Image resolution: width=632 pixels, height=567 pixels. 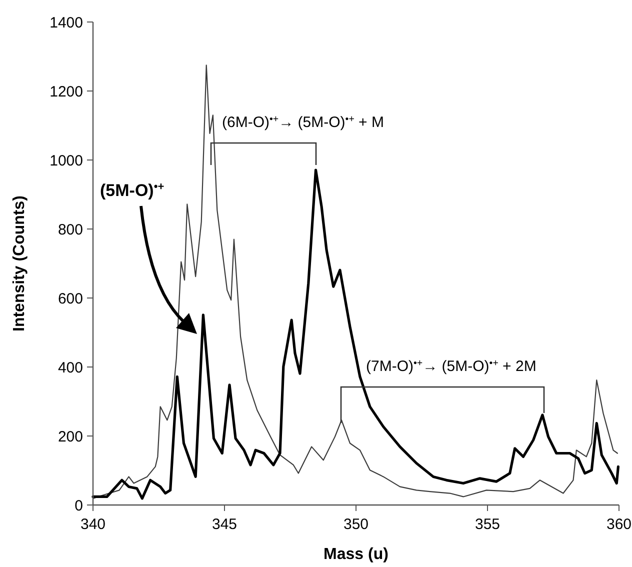 What do you see at coordinates (66, 161) in the screenshot?
I see `y-tick-label: 1000` at bounding box center [66, 161].